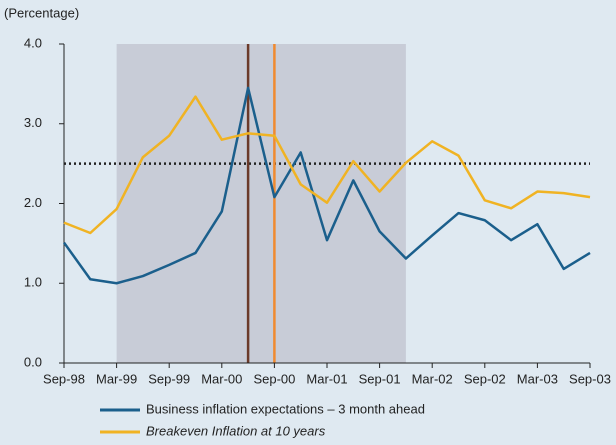  What do you see at coordinates (380, 378) in the screenshot?
I see `x-tick-label: Sep-01` at bounding box center [380, 378].